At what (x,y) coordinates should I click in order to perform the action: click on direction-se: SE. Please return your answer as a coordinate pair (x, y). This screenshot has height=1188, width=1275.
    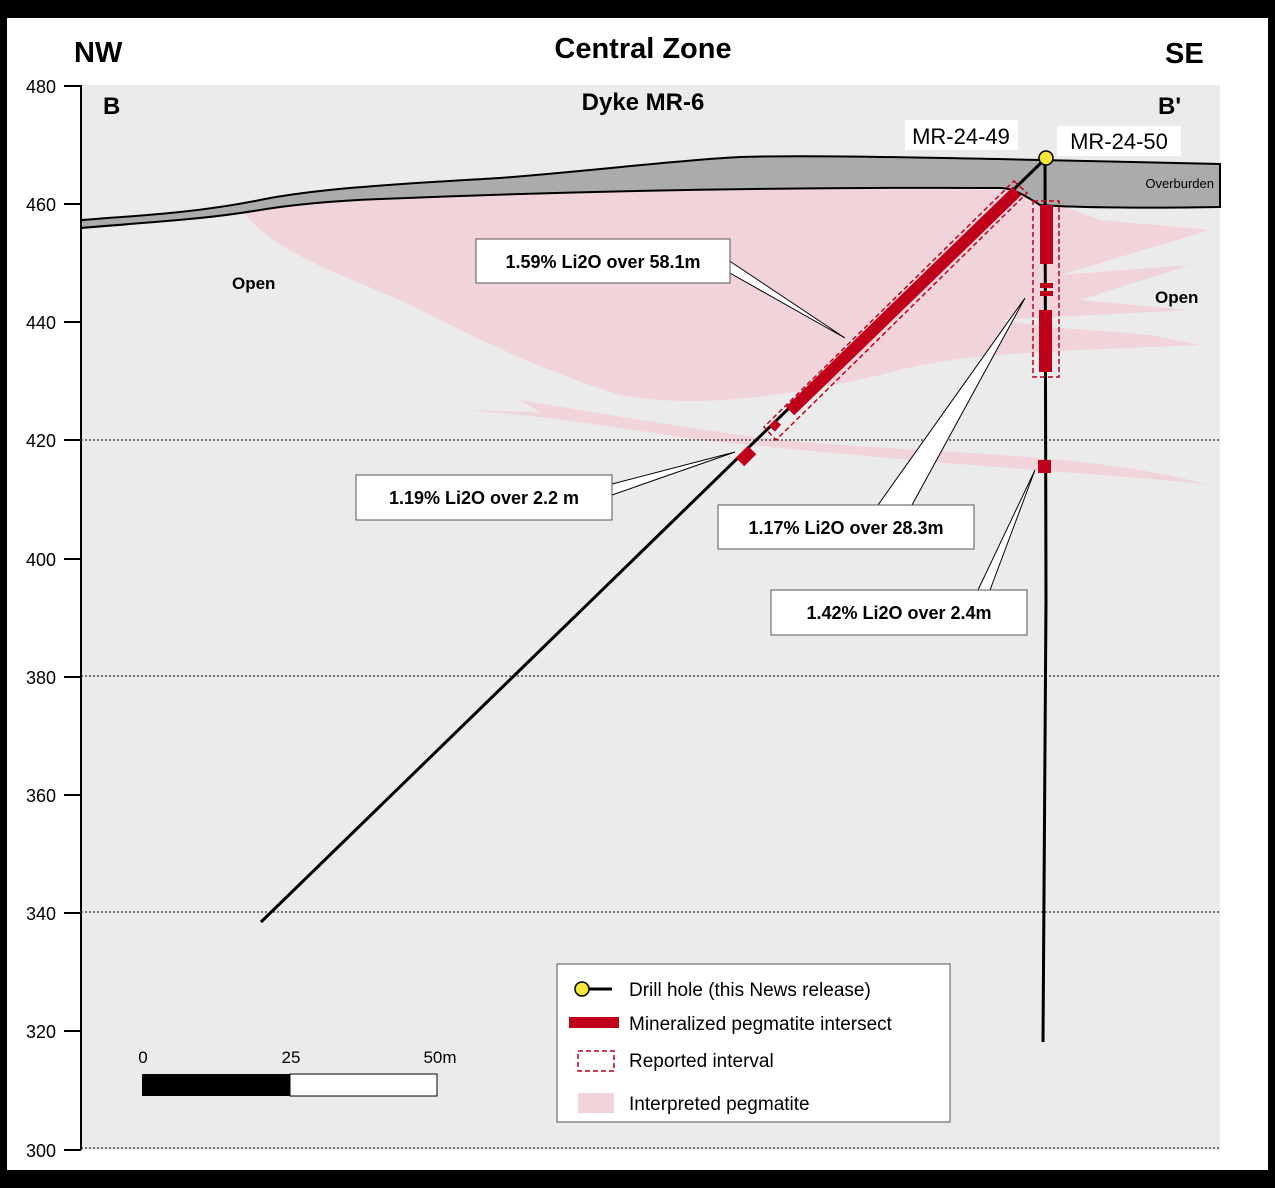
    Looking at the image, I should click on (1184, 54).